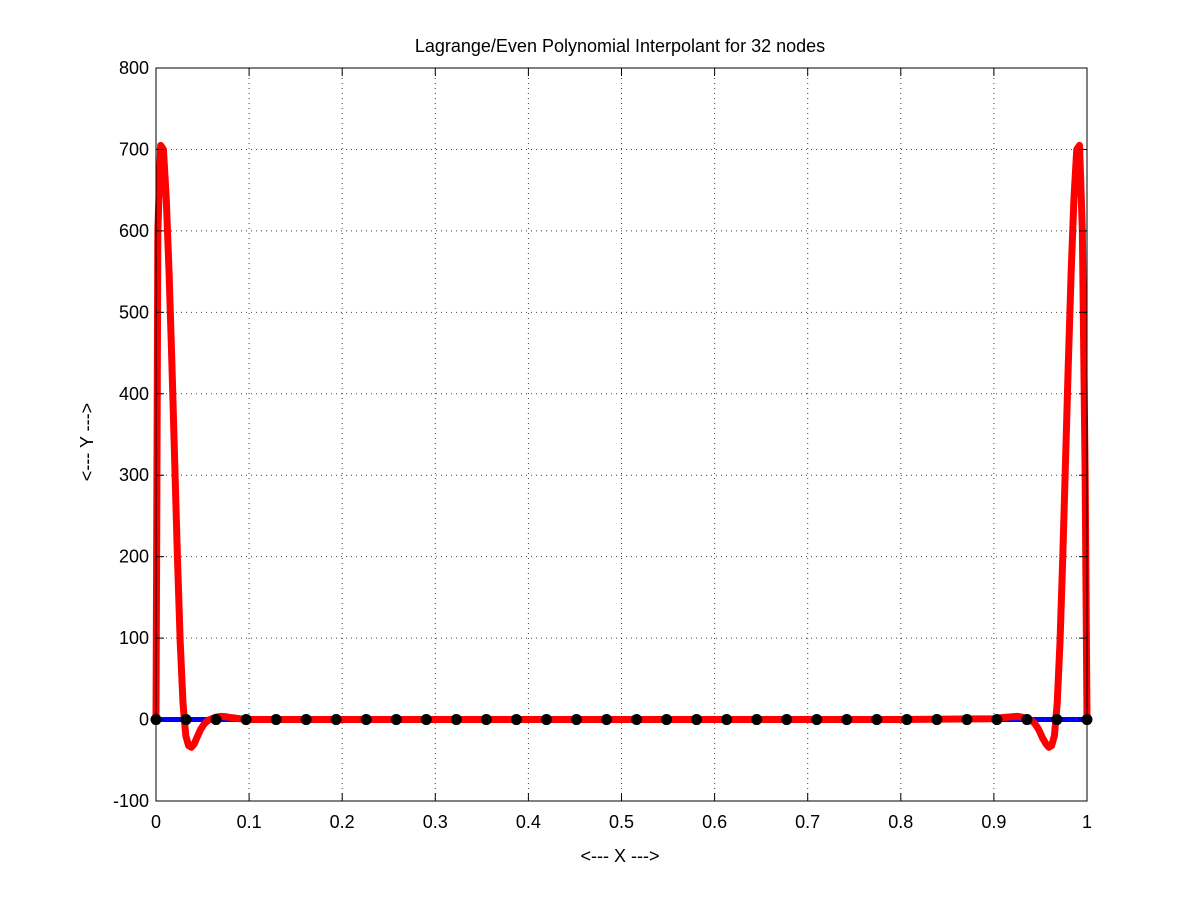  What do you see at coordinates (131, 801) in the screenshot?
I see `y-tick-label: -100` at bounding box center [131, 801].